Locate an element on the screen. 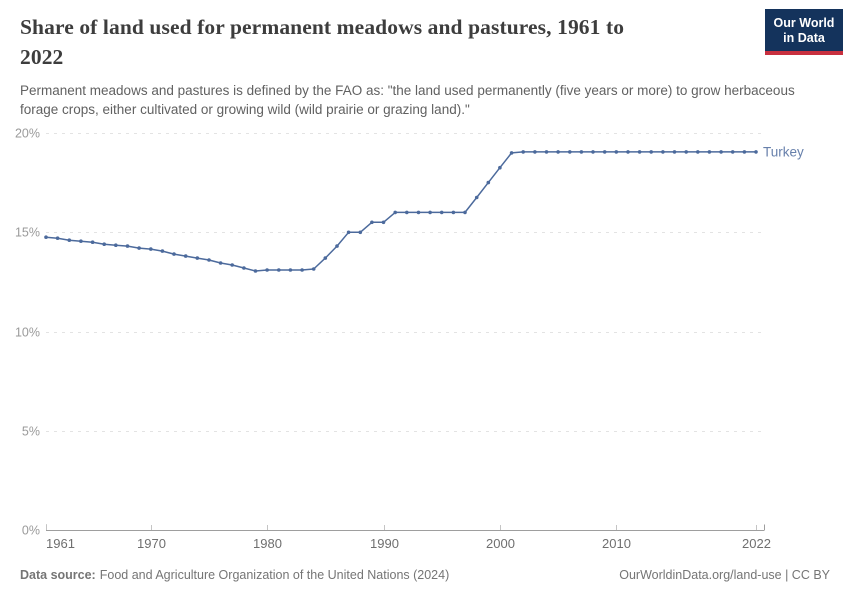  x-tick-label: 1980 is located at coordinates (267, 543).